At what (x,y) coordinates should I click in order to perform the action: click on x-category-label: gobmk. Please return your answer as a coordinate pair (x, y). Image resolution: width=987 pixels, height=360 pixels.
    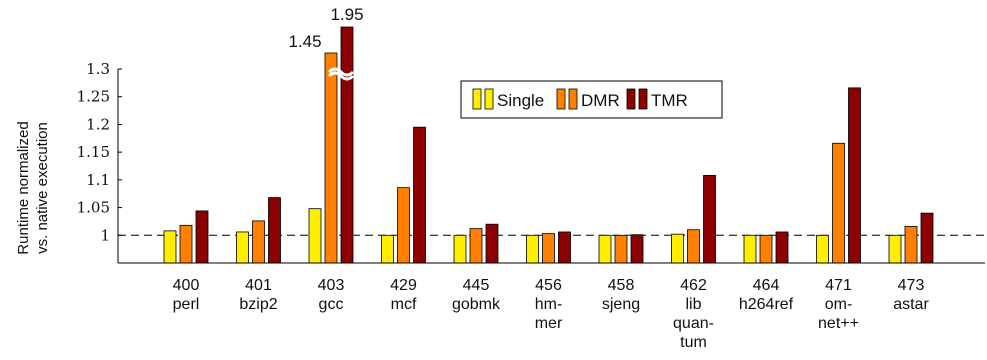
    Looking at the image, I should click on (476, 304).